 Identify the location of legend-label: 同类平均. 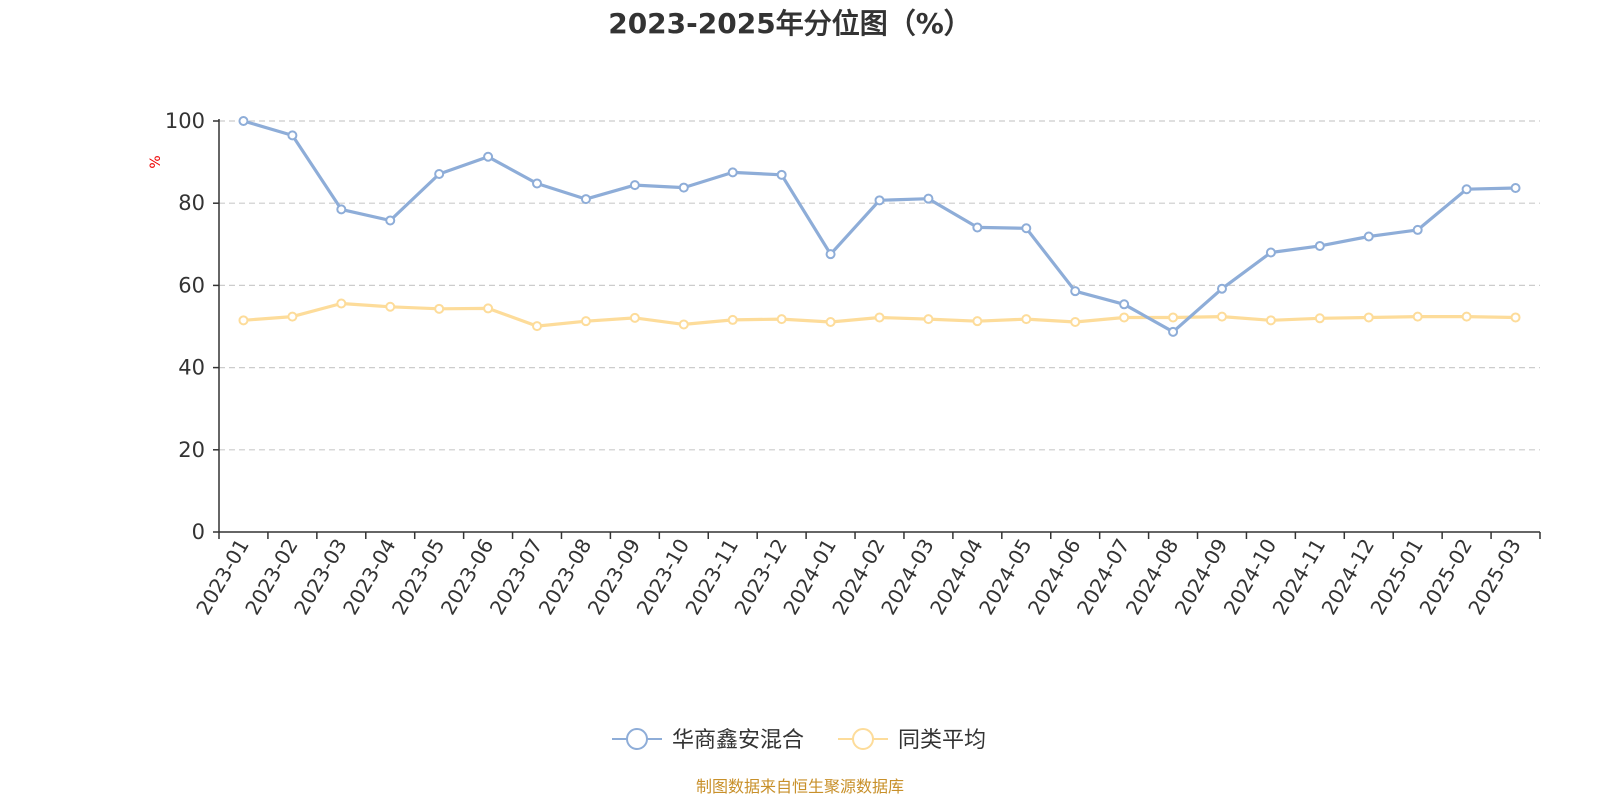
(942, 740).